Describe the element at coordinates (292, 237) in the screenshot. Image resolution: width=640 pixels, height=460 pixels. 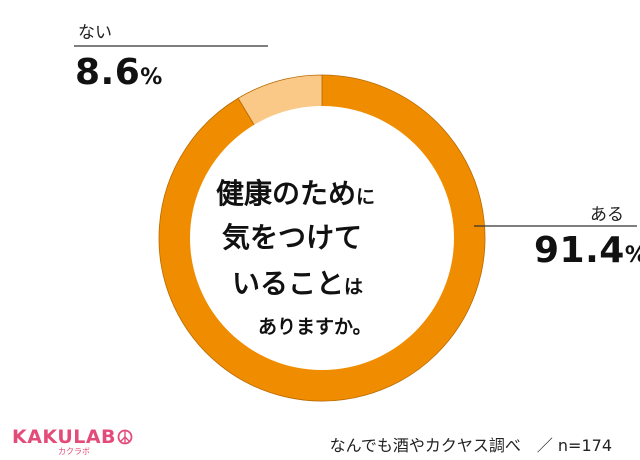
I see `question-line-2: 気をつけて` at that location.